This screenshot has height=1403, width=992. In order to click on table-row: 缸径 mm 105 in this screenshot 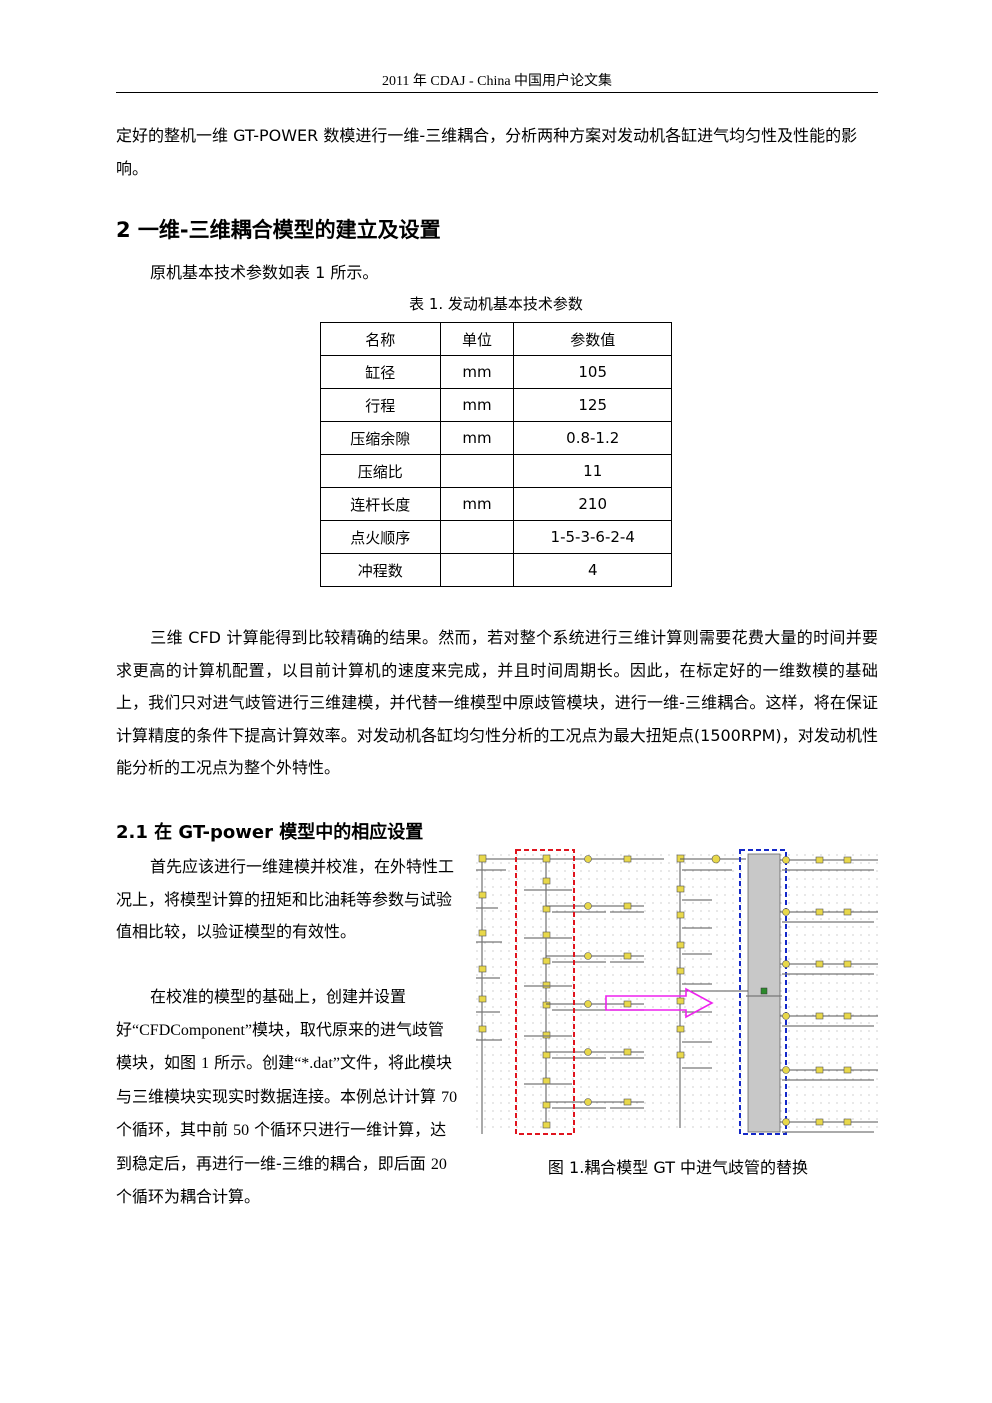, I will do `click(496, 372)`.